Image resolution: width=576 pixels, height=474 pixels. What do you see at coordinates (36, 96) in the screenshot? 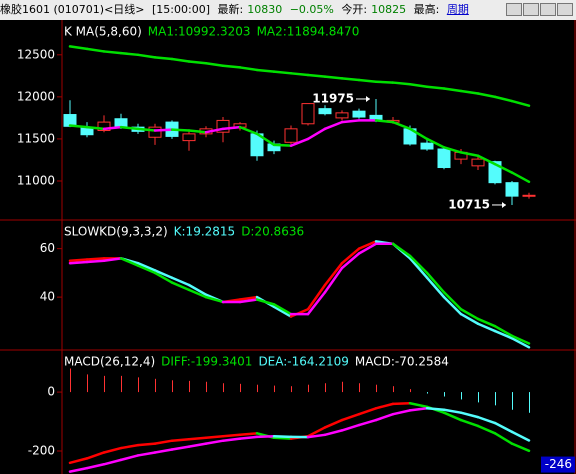
I see `y-tick-label: 12000` at bounding box center [36, 96].